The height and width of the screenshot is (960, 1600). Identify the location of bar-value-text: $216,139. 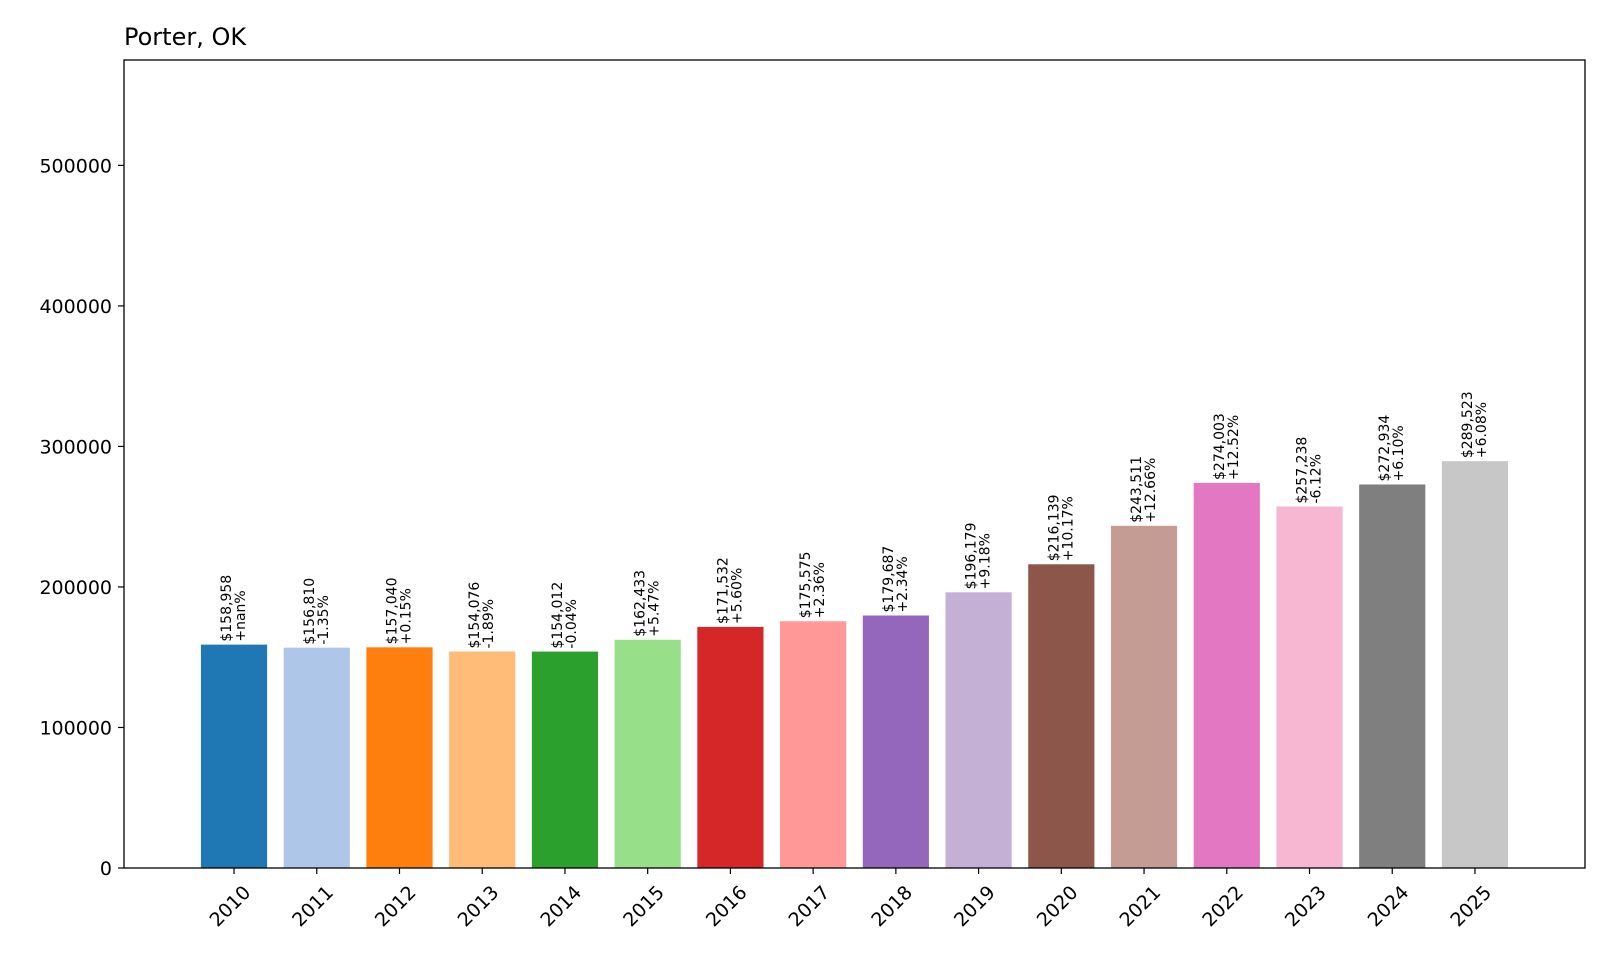
(1054, 527).